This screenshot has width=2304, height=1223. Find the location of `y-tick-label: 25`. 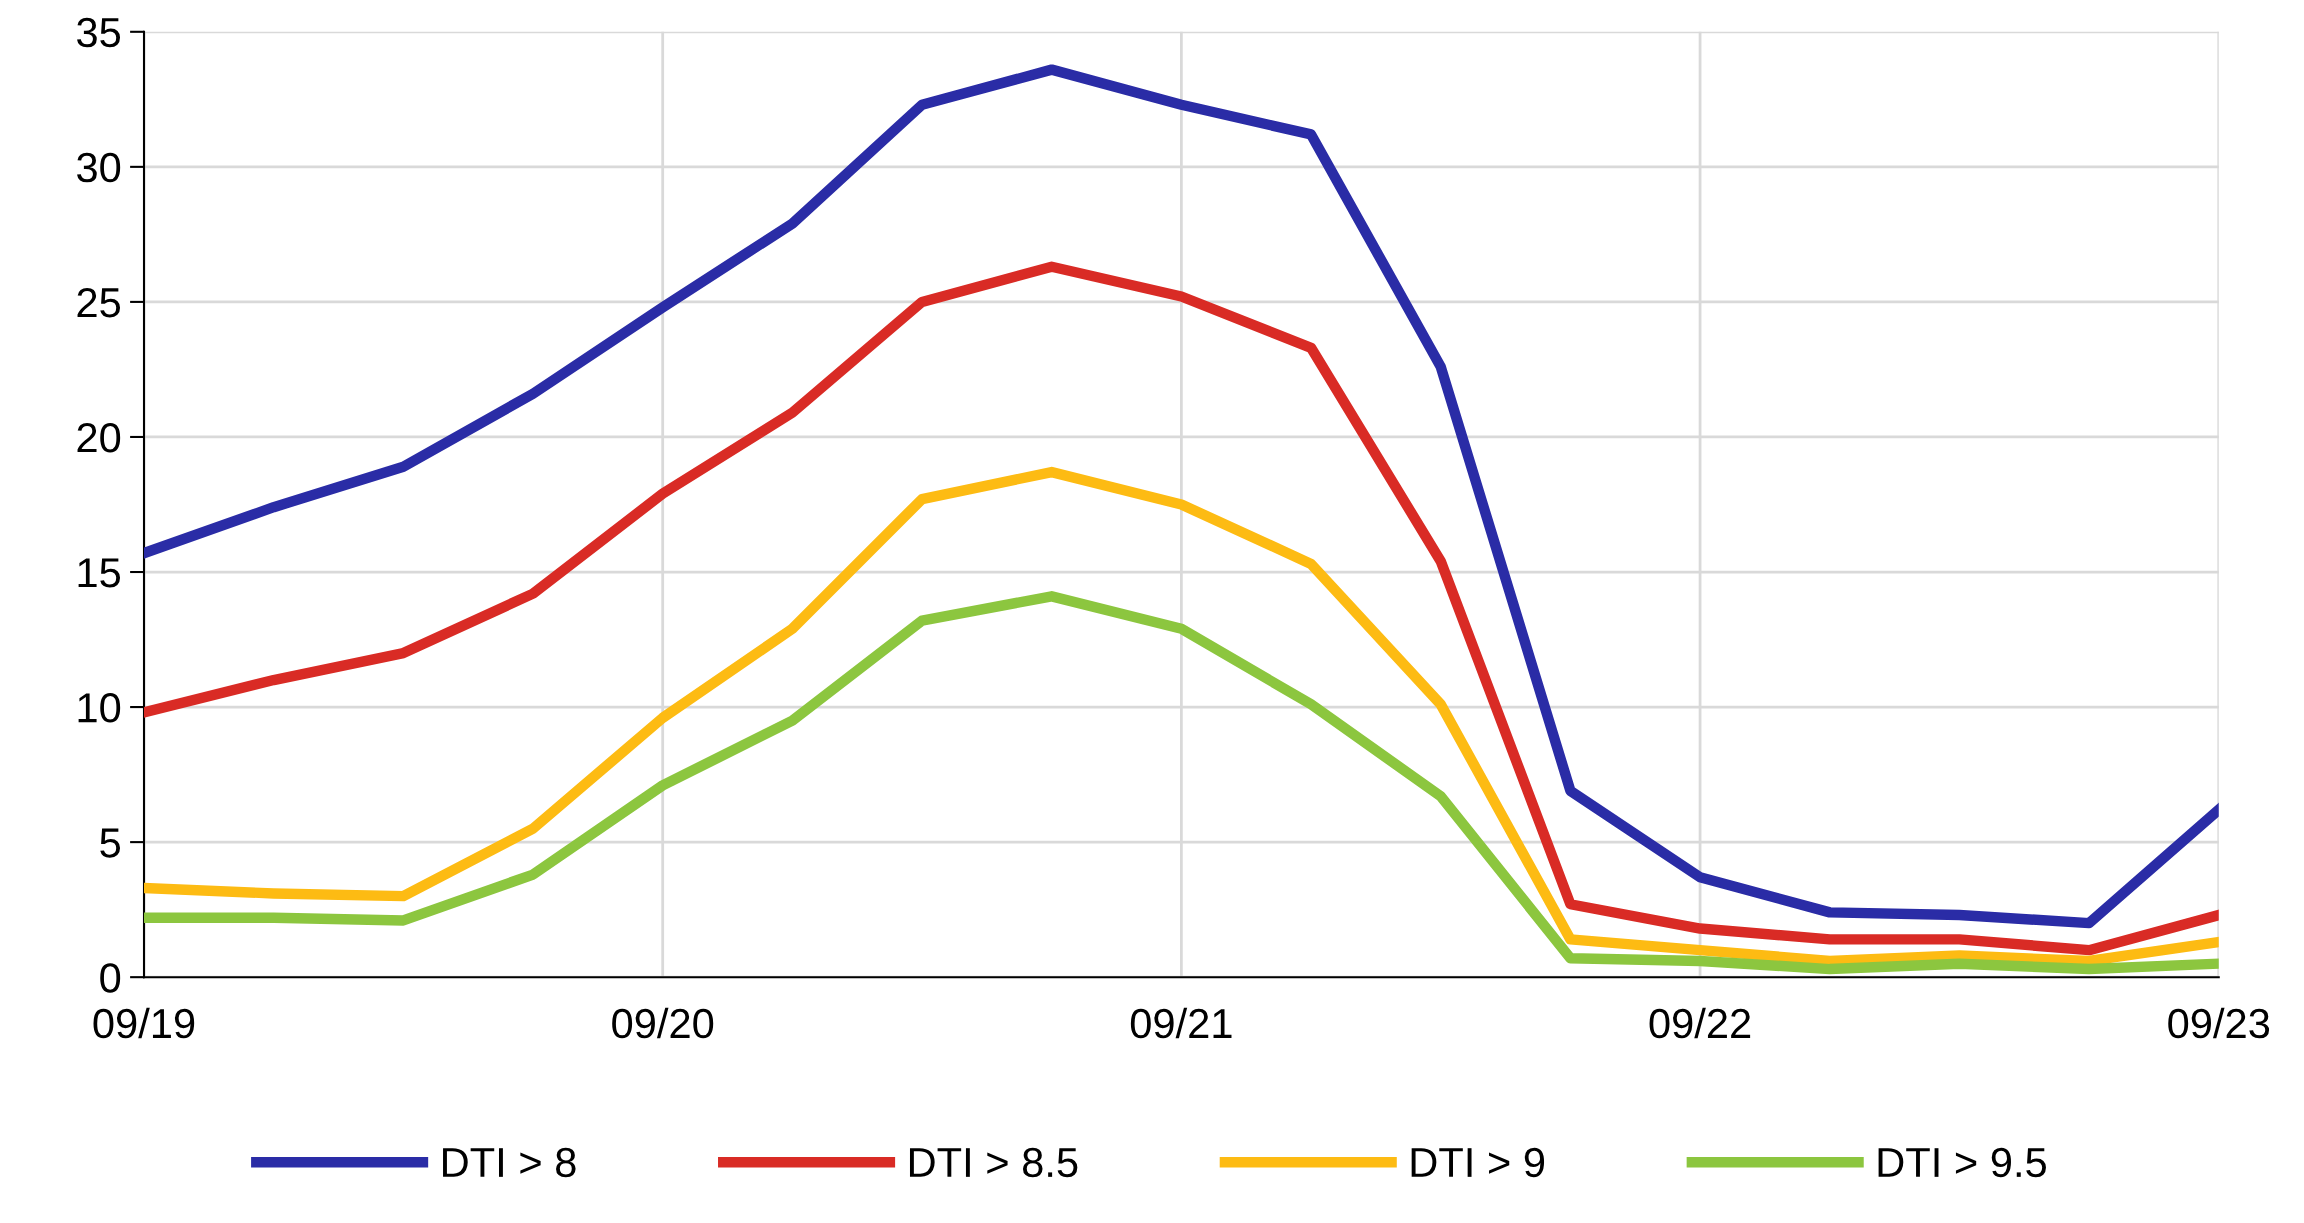

y-tick-label: 25 is located at coordinates (99, 302).